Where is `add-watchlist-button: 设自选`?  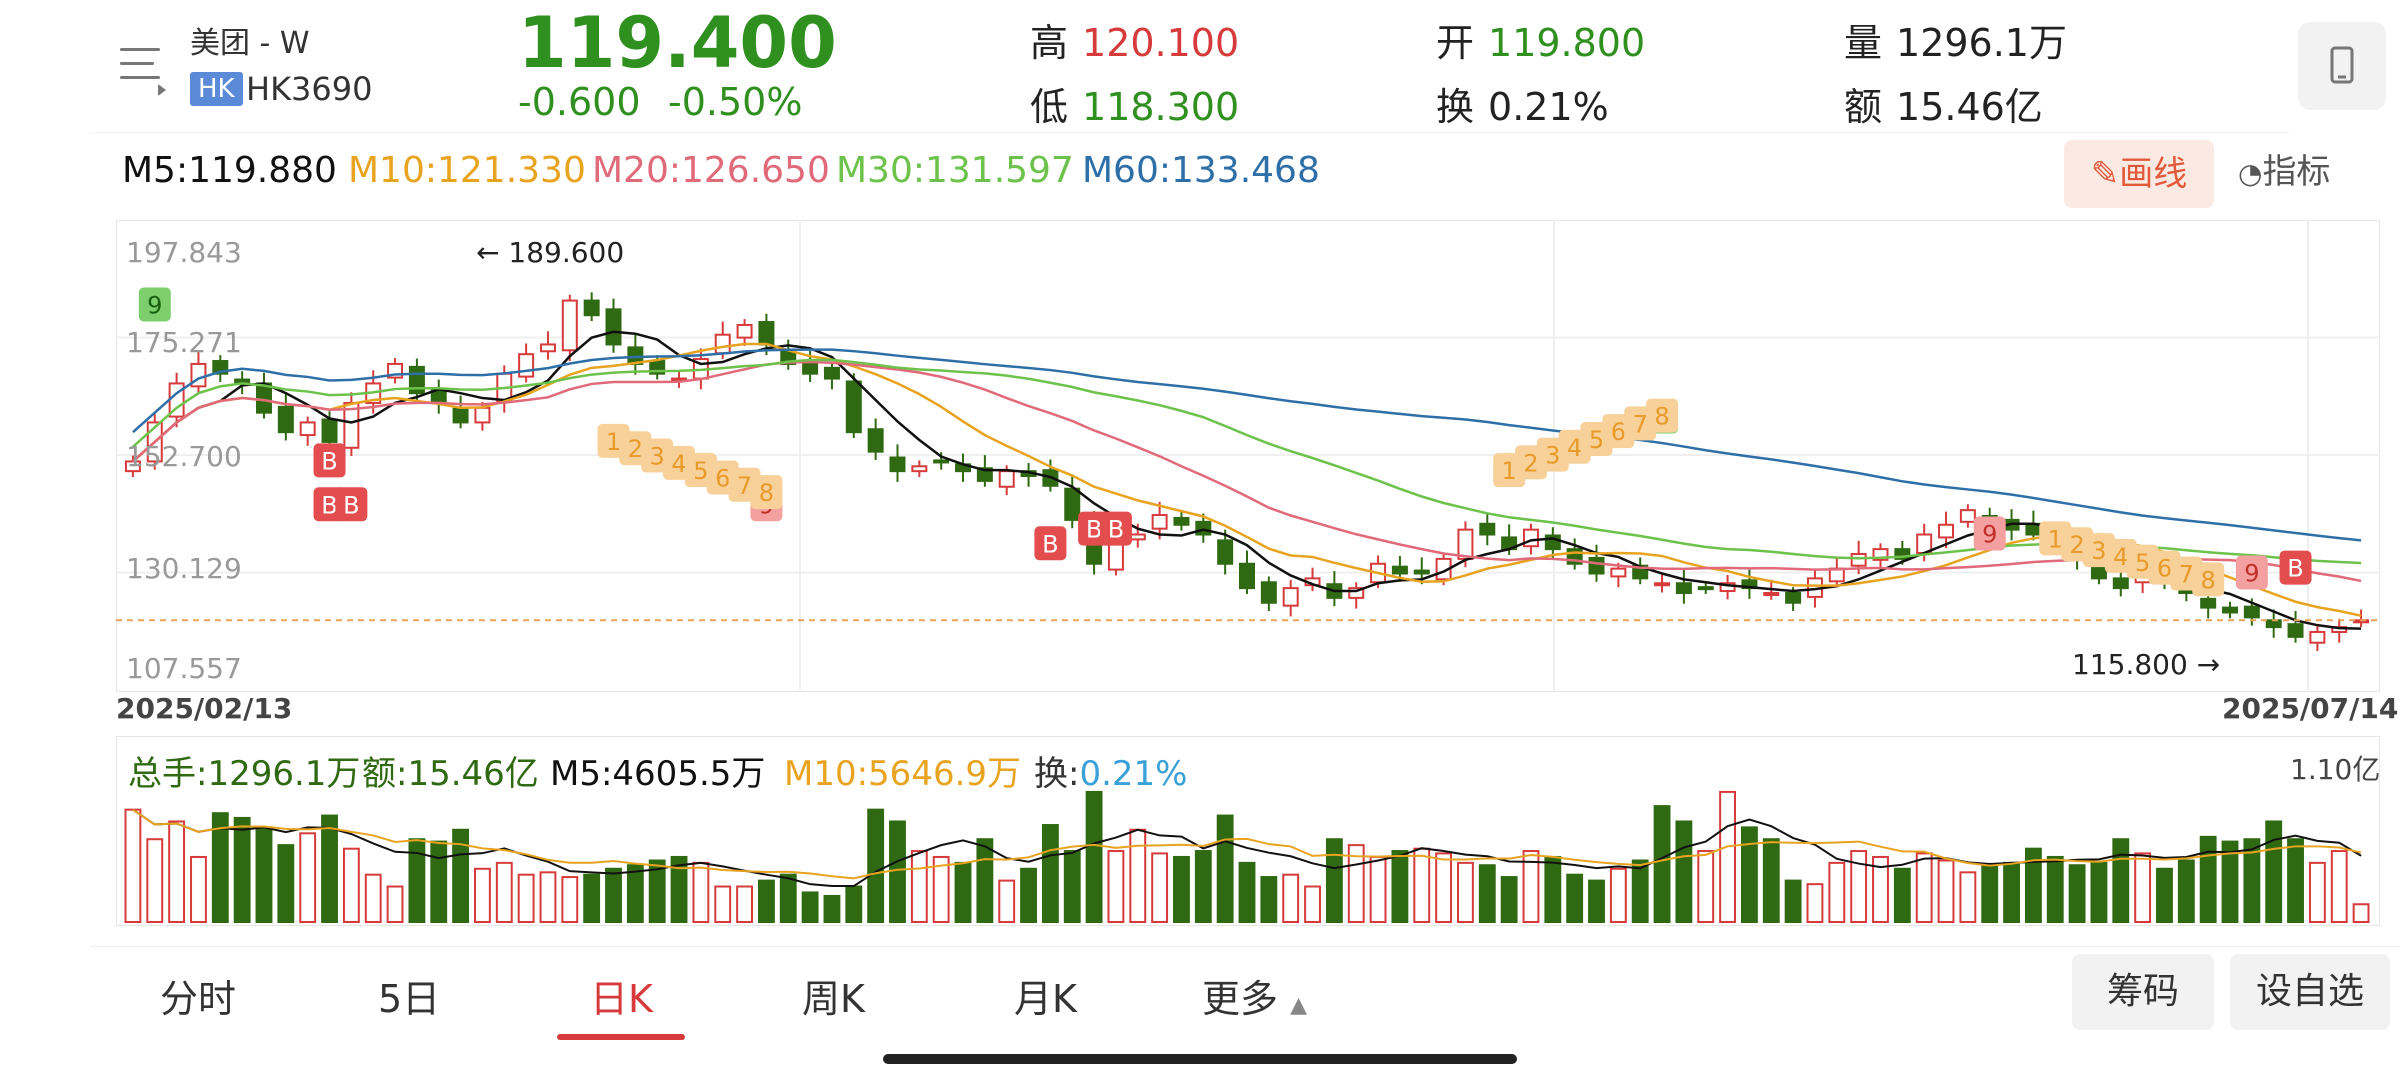 add-watchlist-button: 设自选 is located at coordinates (2310, 992).